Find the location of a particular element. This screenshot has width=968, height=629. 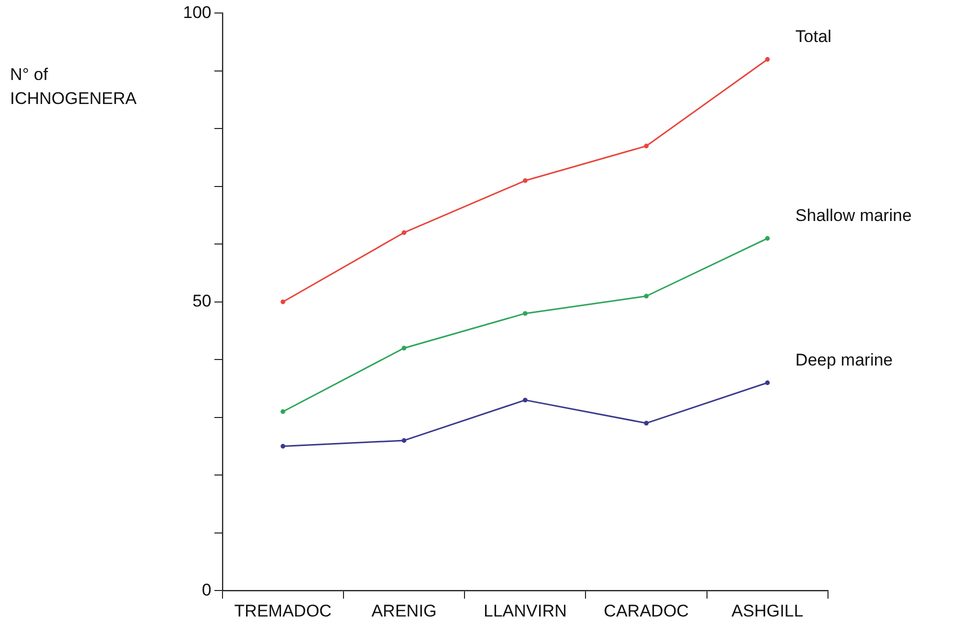

series-label: Deep marine is located at coordinates (844, 360).